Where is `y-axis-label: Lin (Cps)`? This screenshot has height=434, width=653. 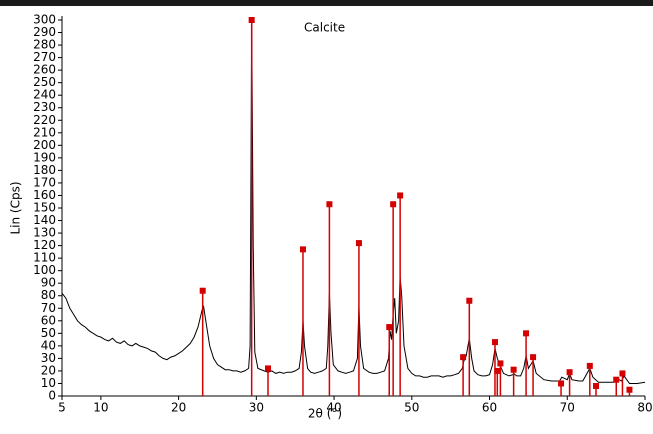 y-axis-label: Lin (Cps) is located at coordinates (16, 207).